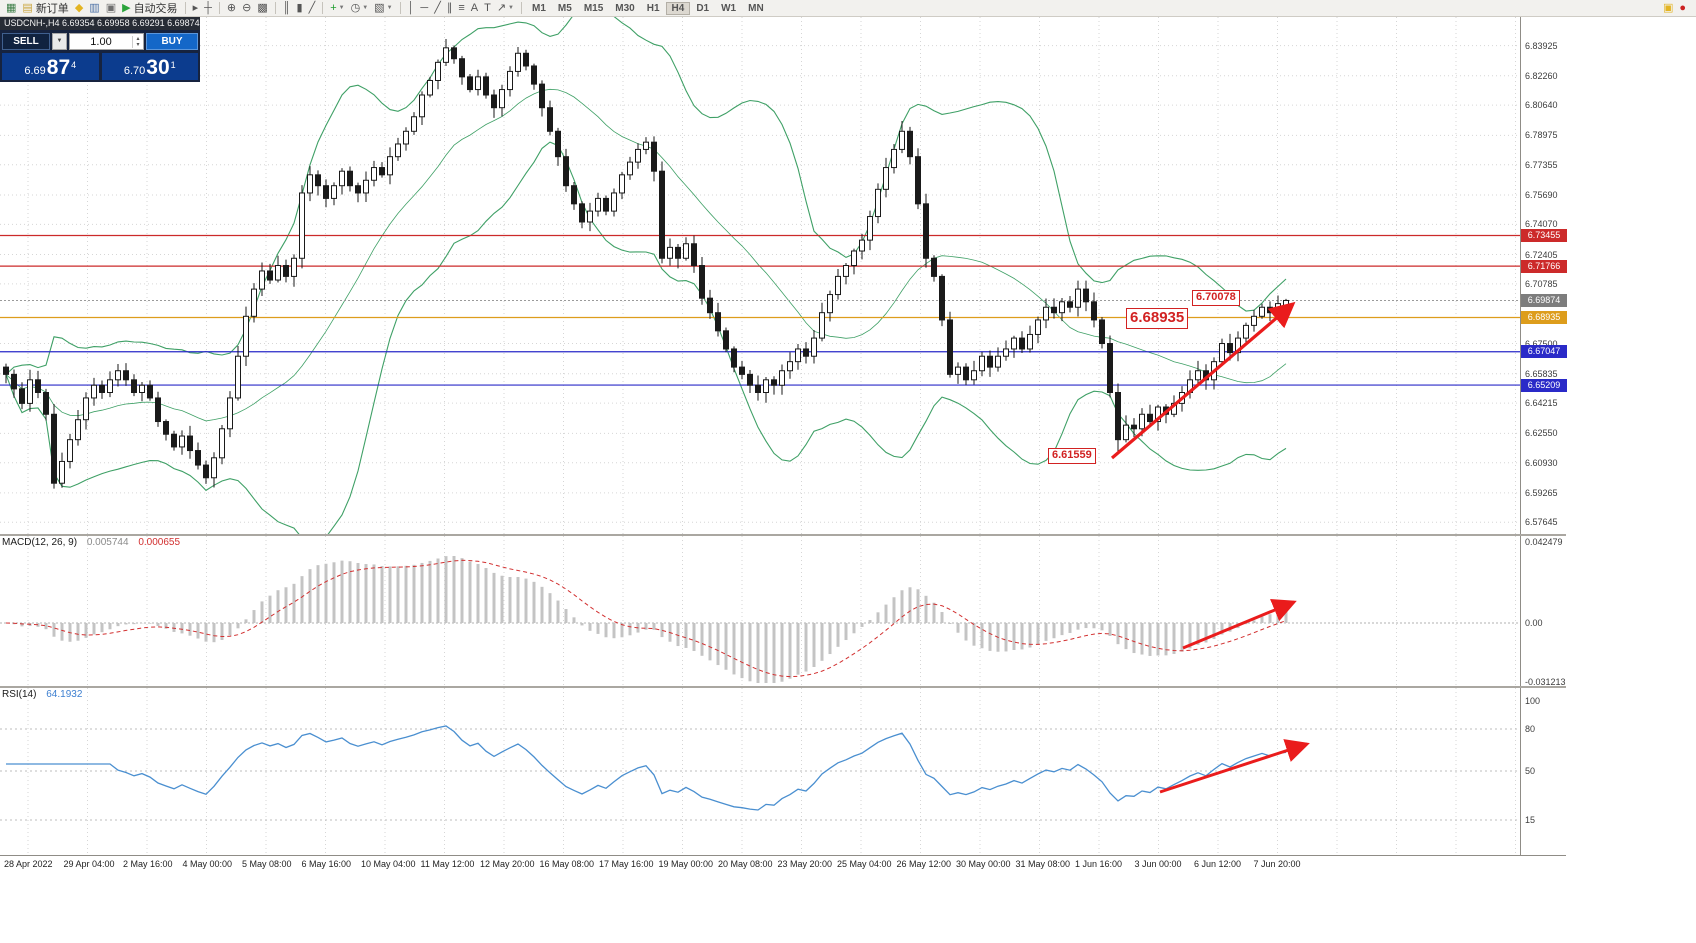 This screenshot has height=943, width=1696. I want to click on periods-icon: ◷ ▼, so click(360, 8).